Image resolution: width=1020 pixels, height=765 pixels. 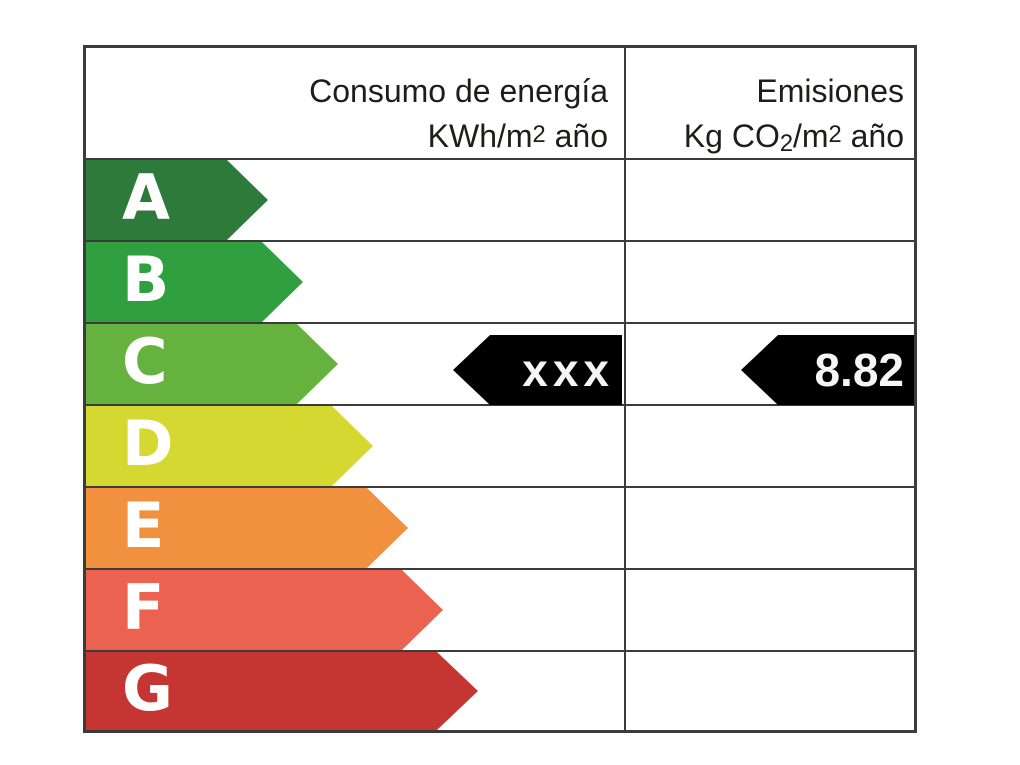 I want to click on rating-letter-d: D, so click(x=148, y=443).